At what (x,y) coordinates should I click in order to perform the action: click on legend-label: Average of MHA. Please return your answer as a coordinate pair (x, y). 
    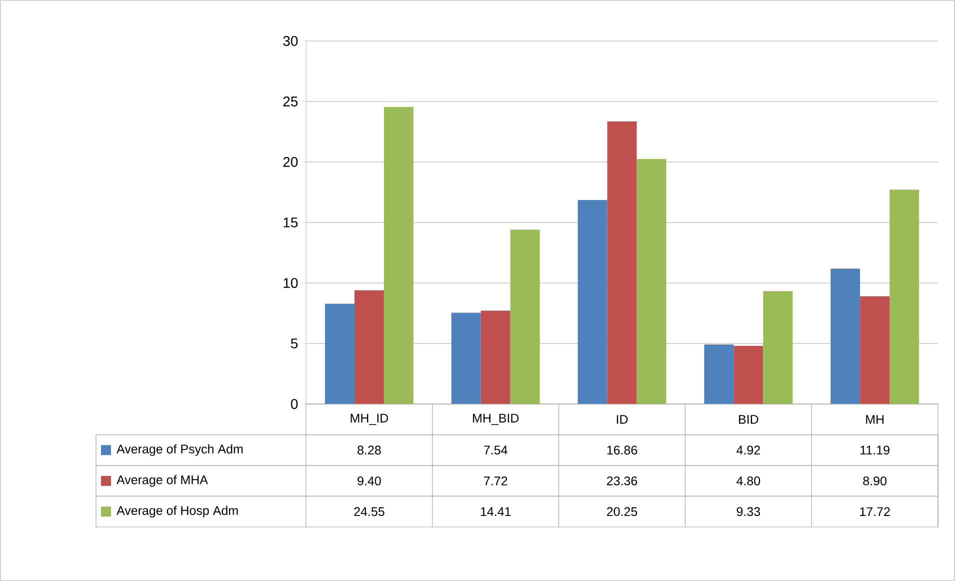
    Looking at the image, I should click on (162, 481).